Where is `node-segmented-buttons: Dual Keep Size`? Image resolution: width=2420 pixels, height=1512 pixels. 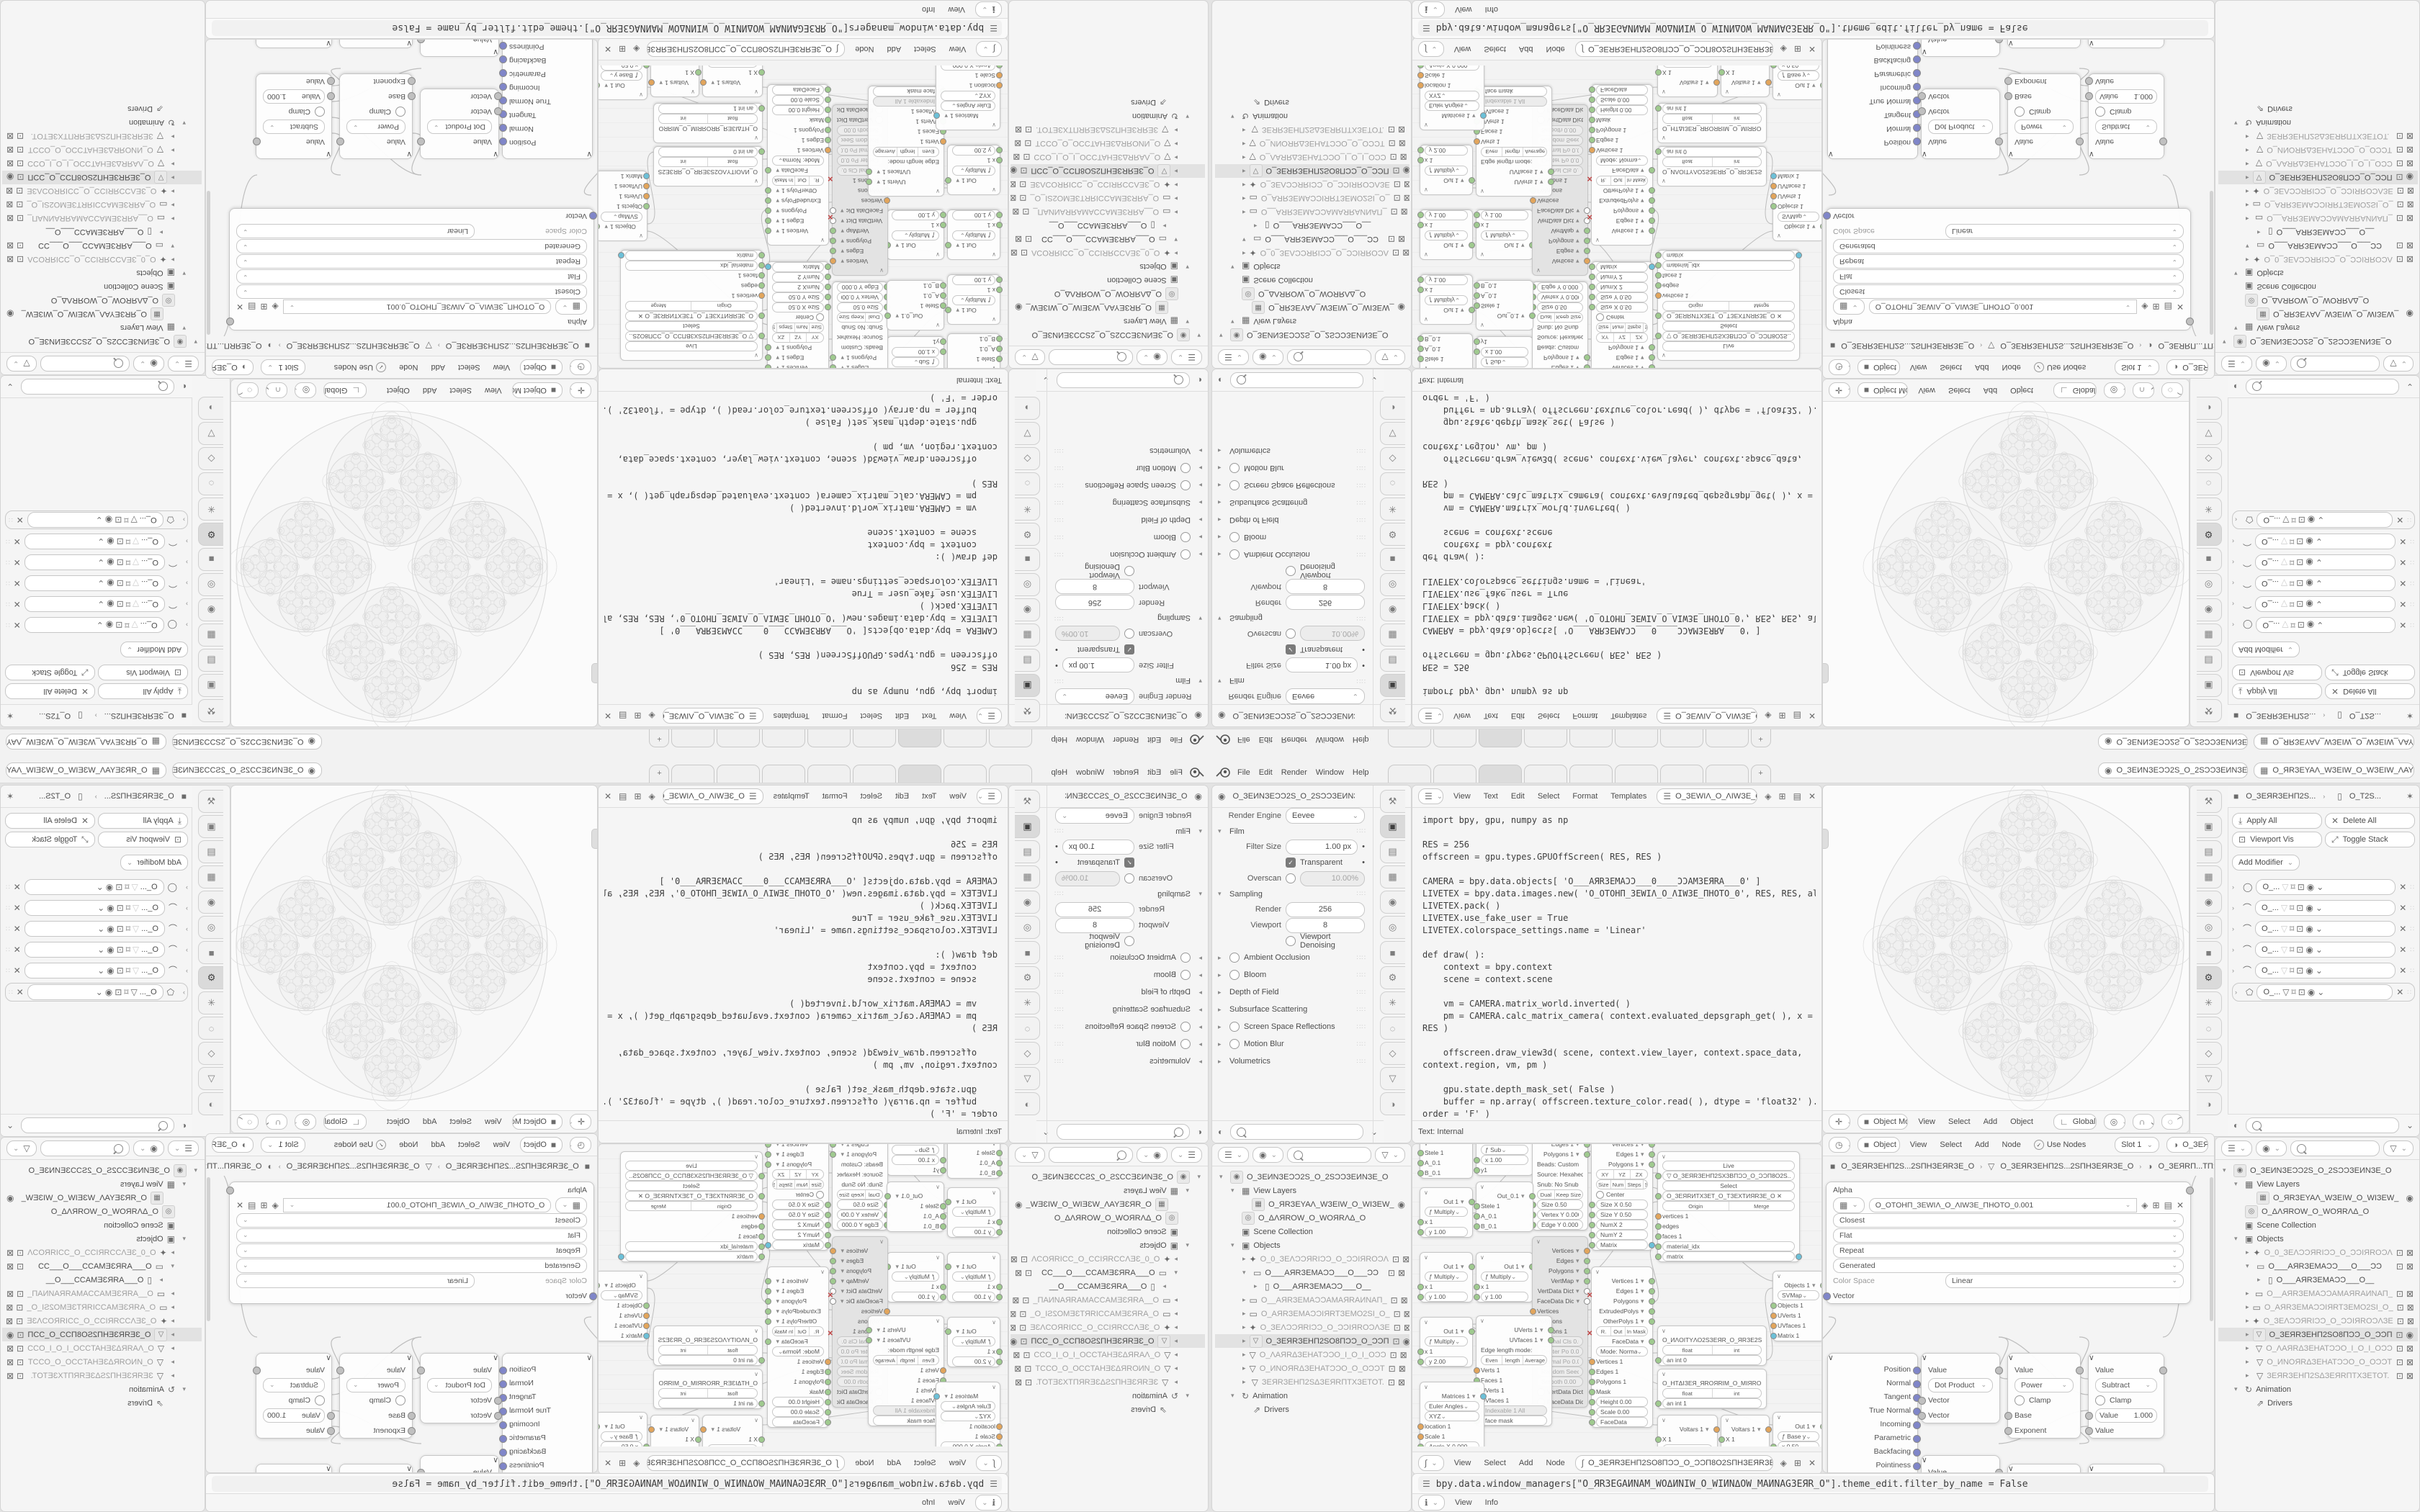 node-segmented-buttons: Dual Keep Size is located at coordinates (860, 1194).